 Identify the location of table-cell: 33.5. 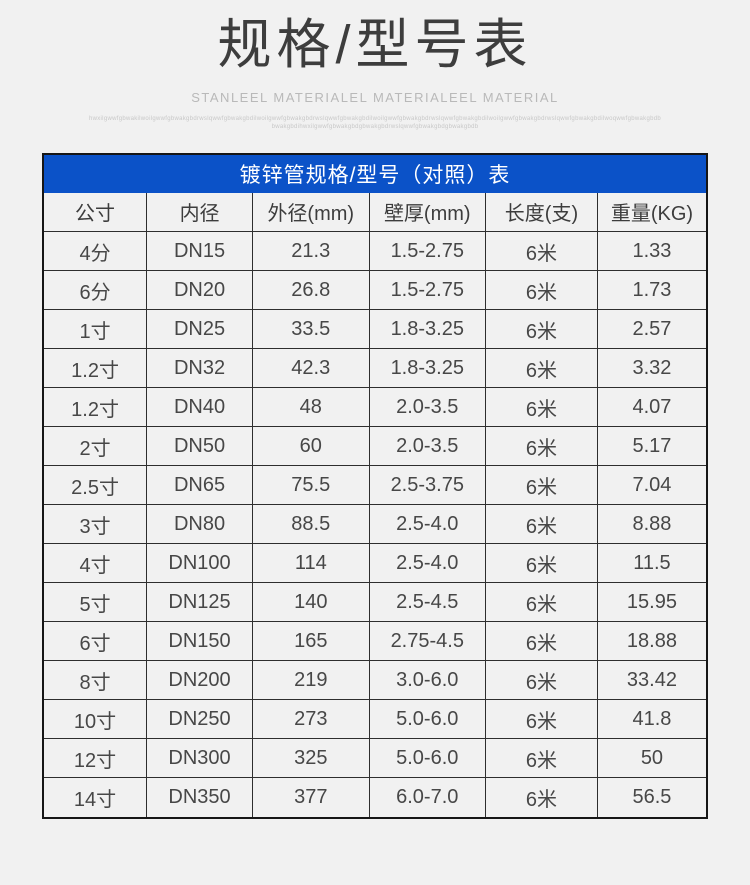
(311, 329).